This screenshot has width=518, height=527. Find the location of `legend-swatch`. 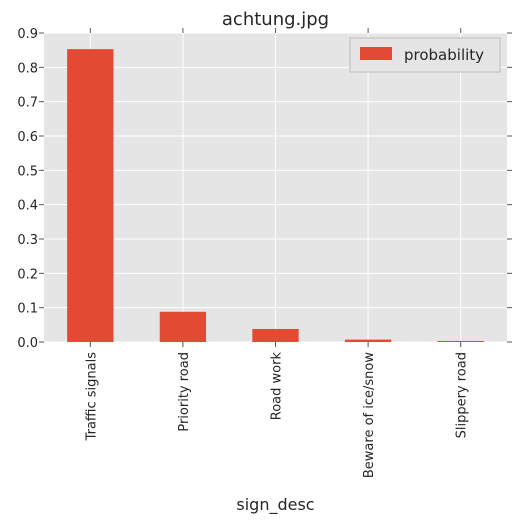

legend-swatch is located at coordinates (376, 53).